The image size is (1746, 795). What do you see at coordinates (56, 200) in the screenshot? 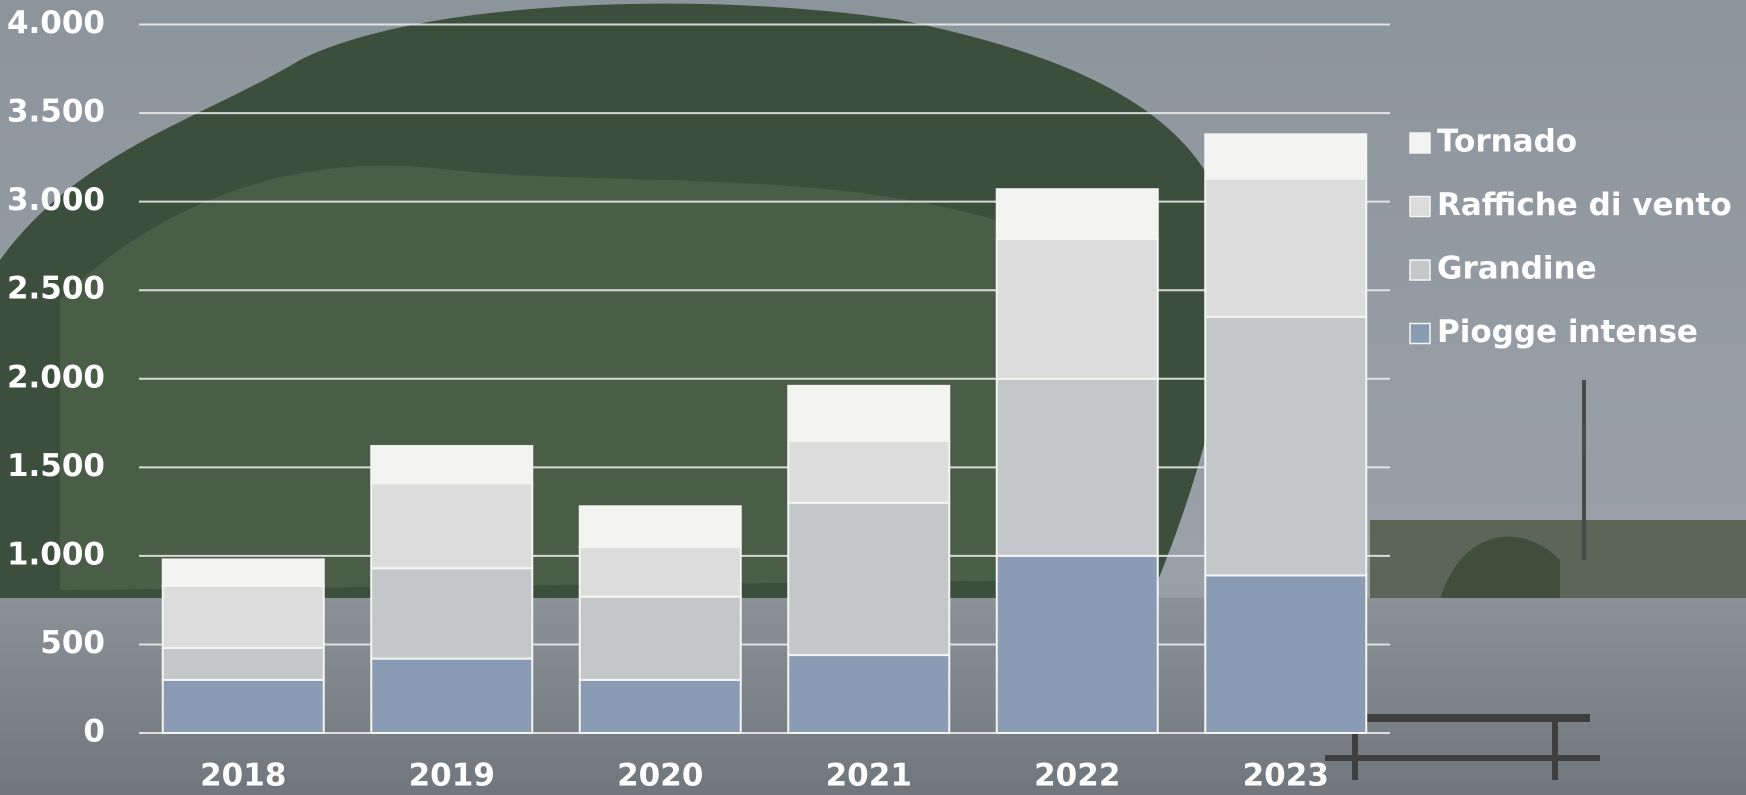
I see `y-tick-label: 3.000` at bounding box center [56, 200].